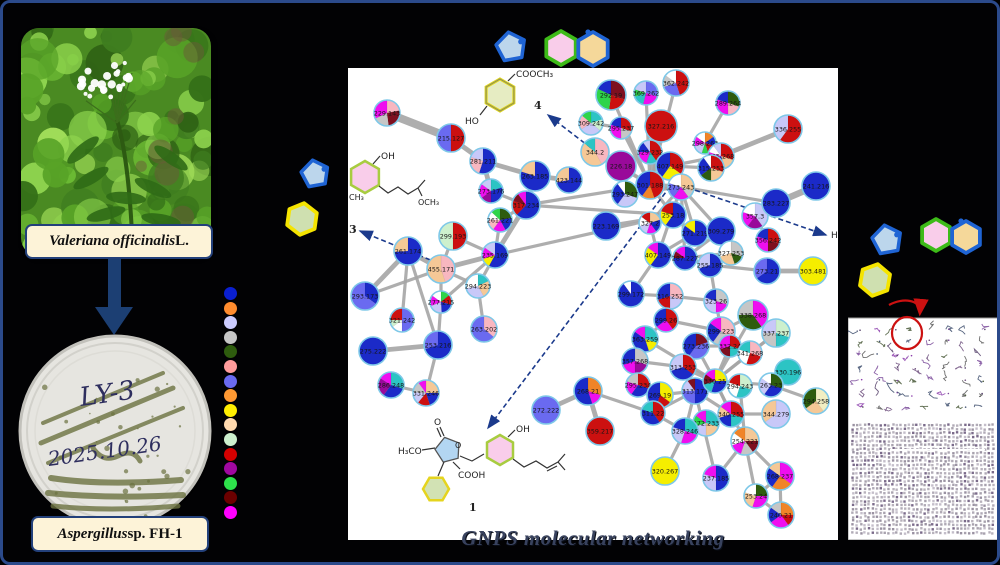 The height and width of the screenshot is (565, 1000). Describe the element at coordinates (483, 161) in the screenshot. I see `network-node: 281.211` at that location.